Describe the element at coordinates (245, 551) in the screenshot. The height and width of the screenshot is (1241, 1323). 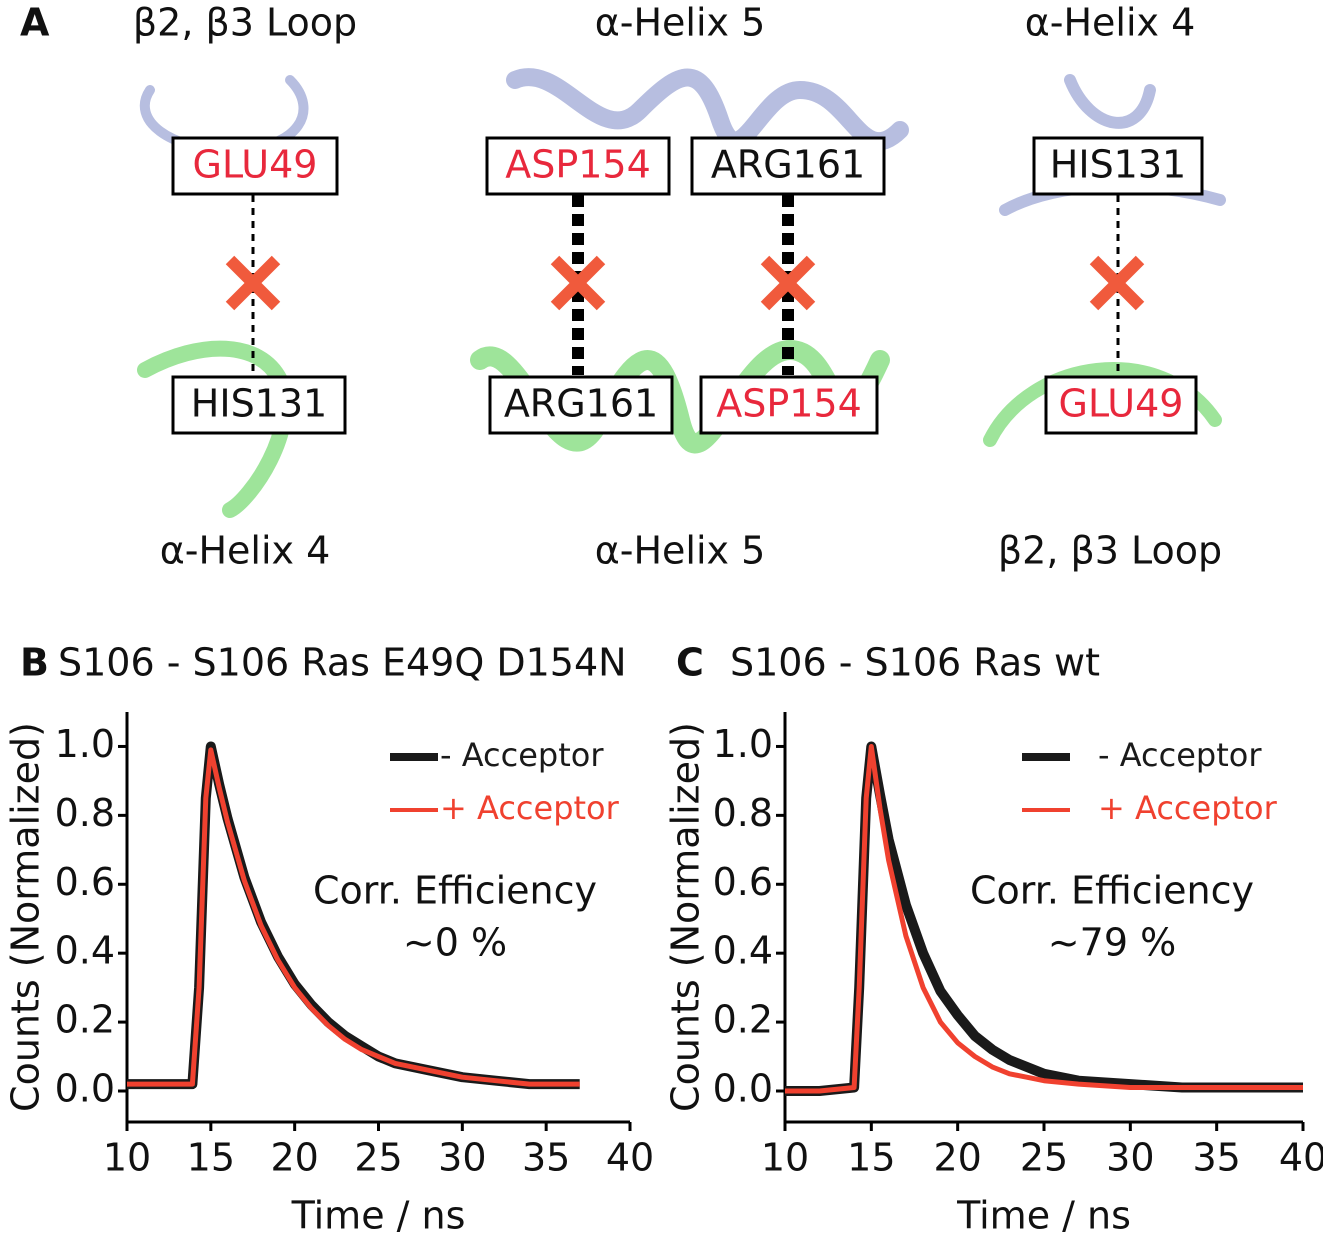
I see `bottom-label: α-Helix 4` at that location.